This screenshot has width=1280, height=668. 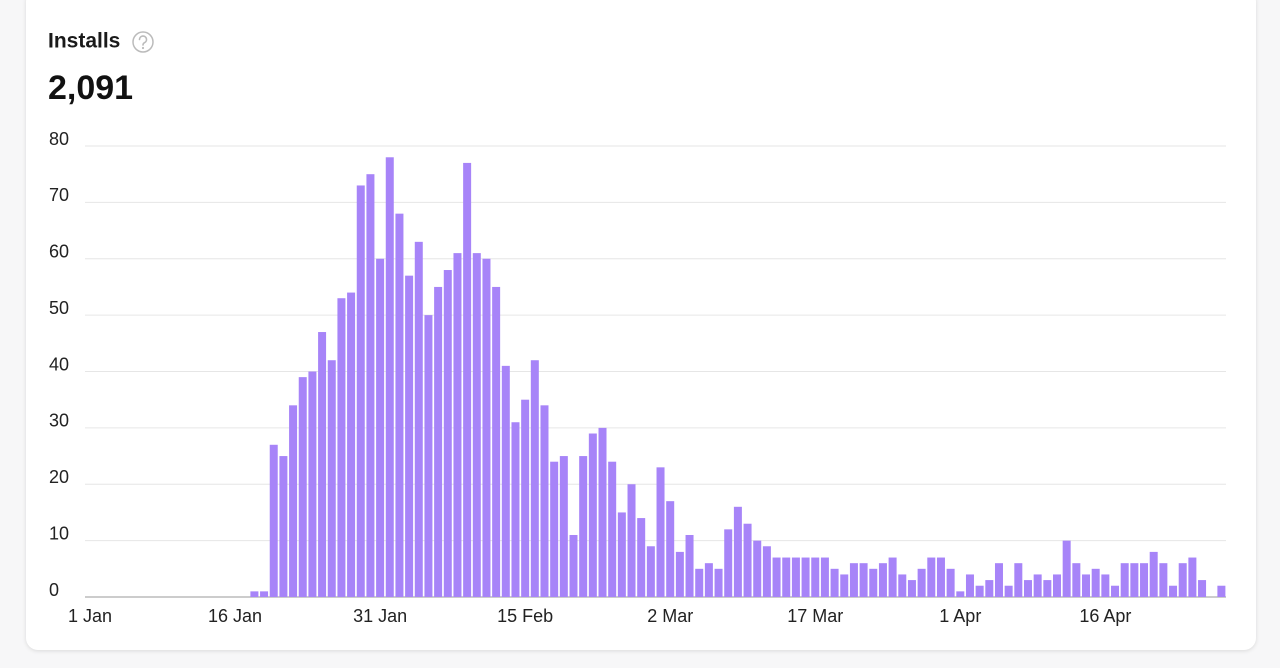 I want to click on y-tick-label: 20, so click(x=59, y=477).